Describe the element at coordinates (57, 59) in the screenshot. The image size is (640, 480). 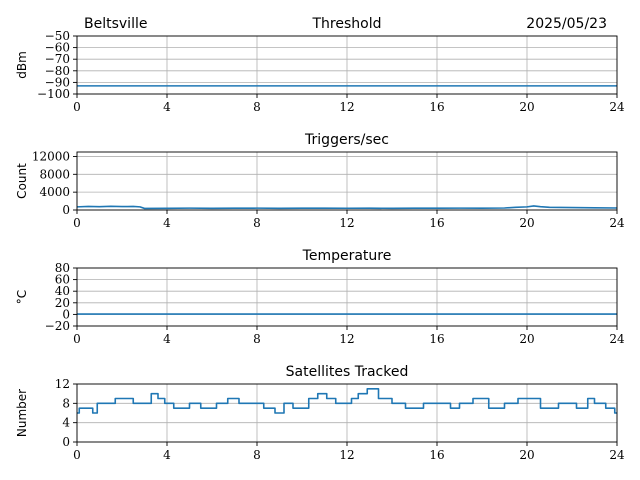
I see `y-tick-label: −70` at that location.